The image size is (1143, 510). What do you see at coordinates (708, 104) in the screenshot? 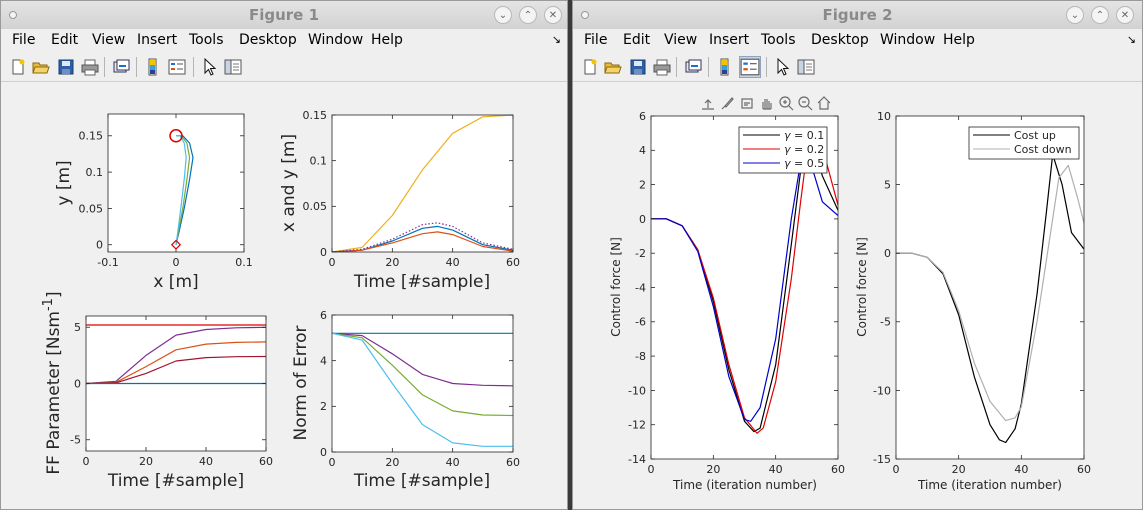
I see `export-icon` at bounding box center [708, 104].